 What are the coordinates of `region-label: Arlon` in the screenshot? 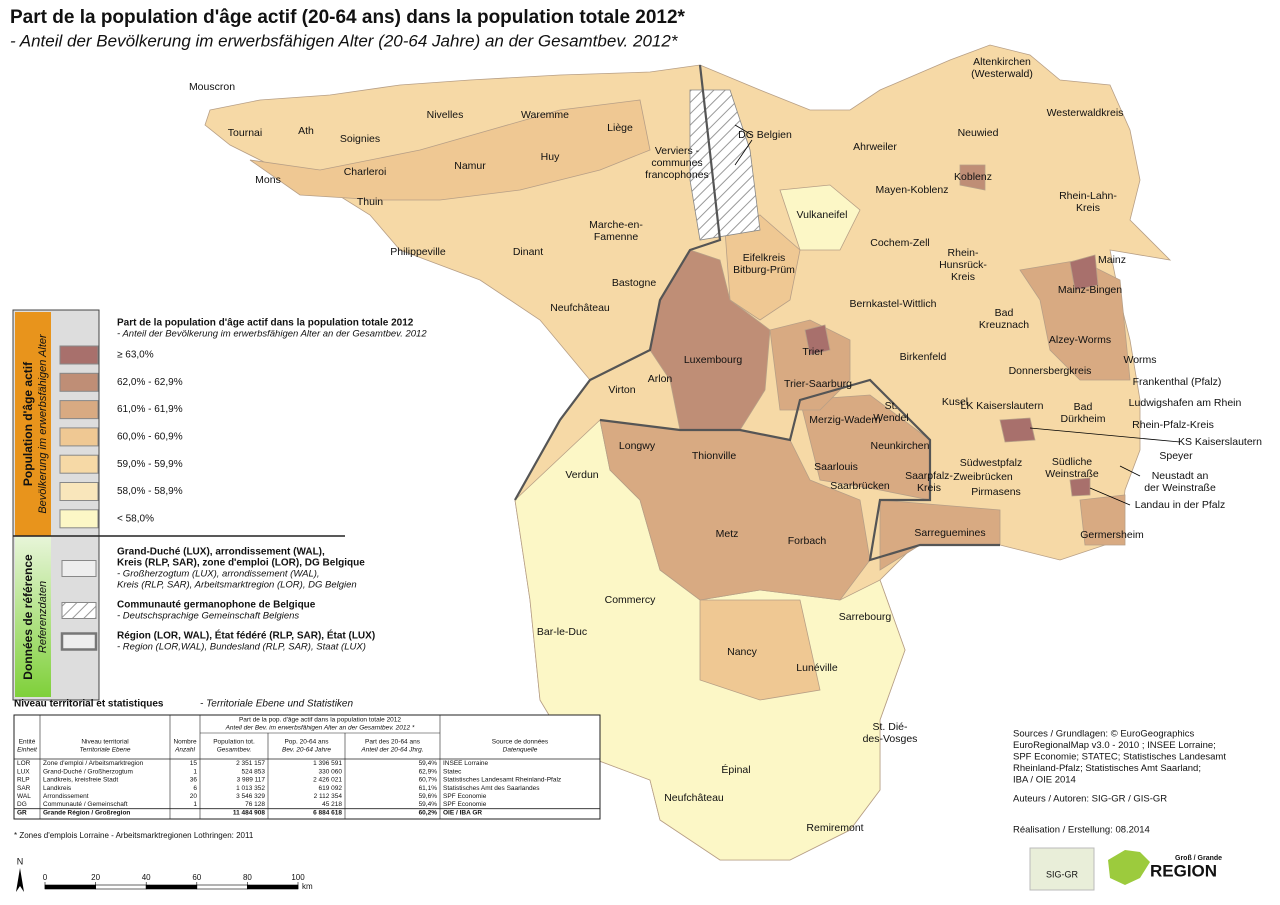 It's located at (660, 379).